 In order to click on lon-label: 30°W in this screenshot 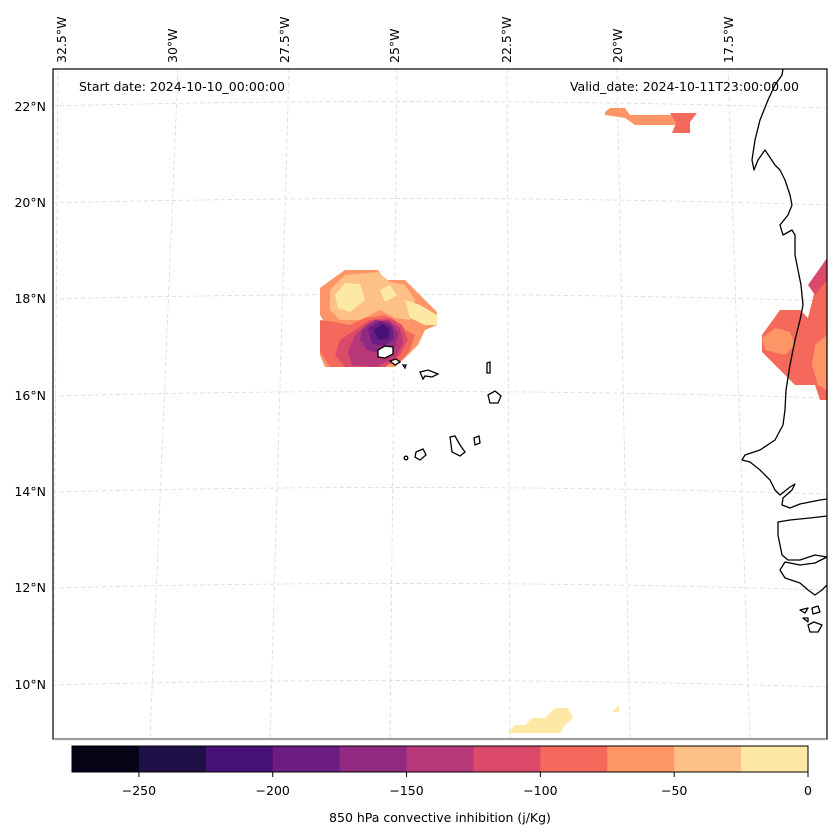, I will do `click(172, 45)`.